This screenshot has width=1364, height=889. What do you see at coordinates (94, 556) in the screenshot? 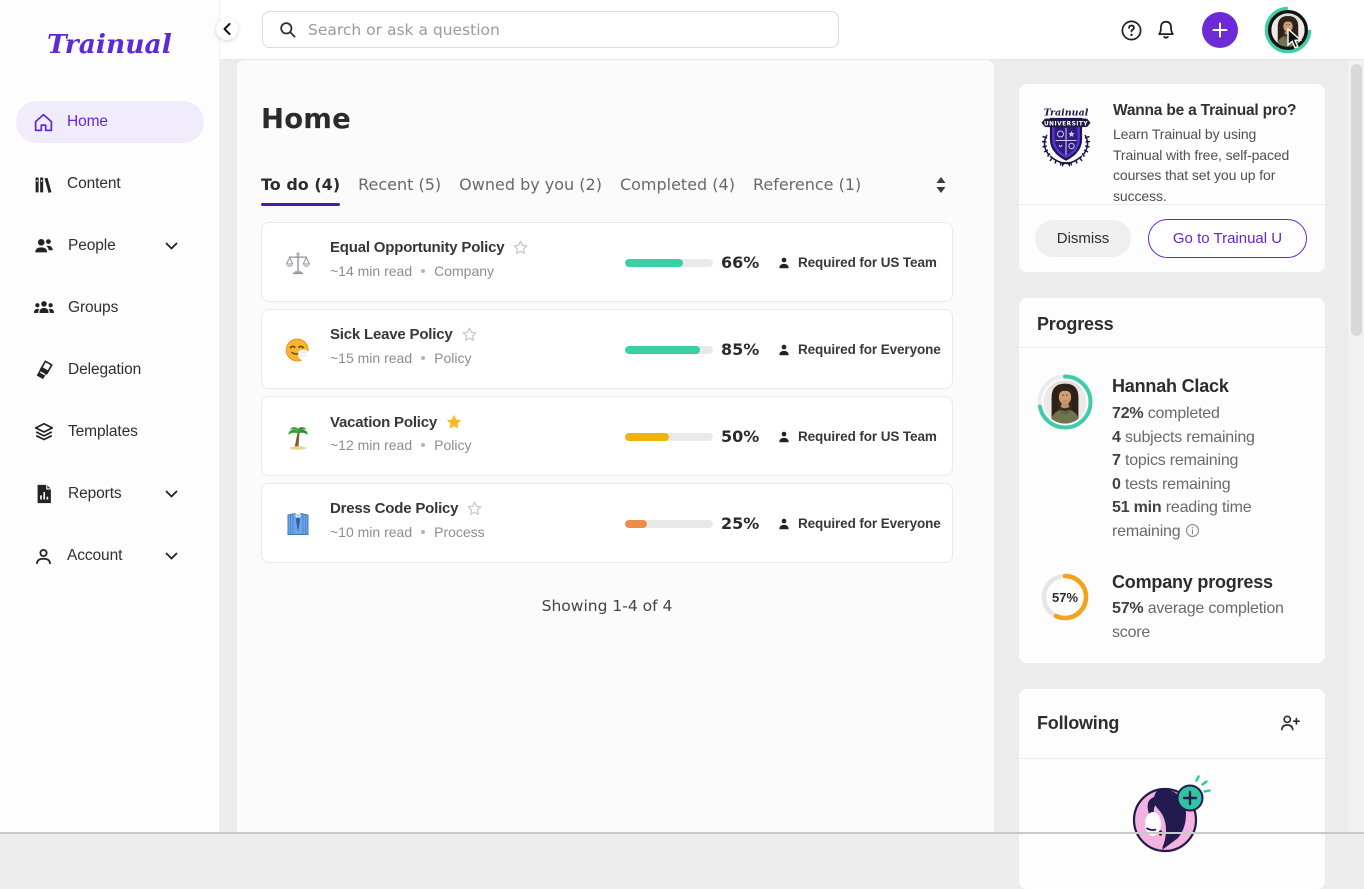
I see `sidebar-item-label: Account` at bounding box center [94, 556].